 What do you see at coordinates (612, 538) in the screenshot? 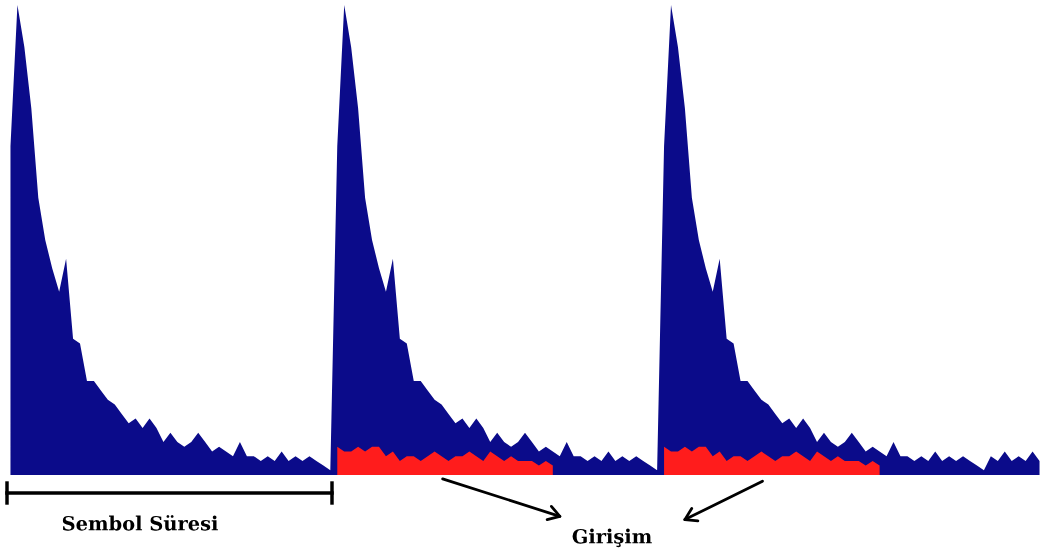
I see `text: Girişim` at bounding box center [612, 538].